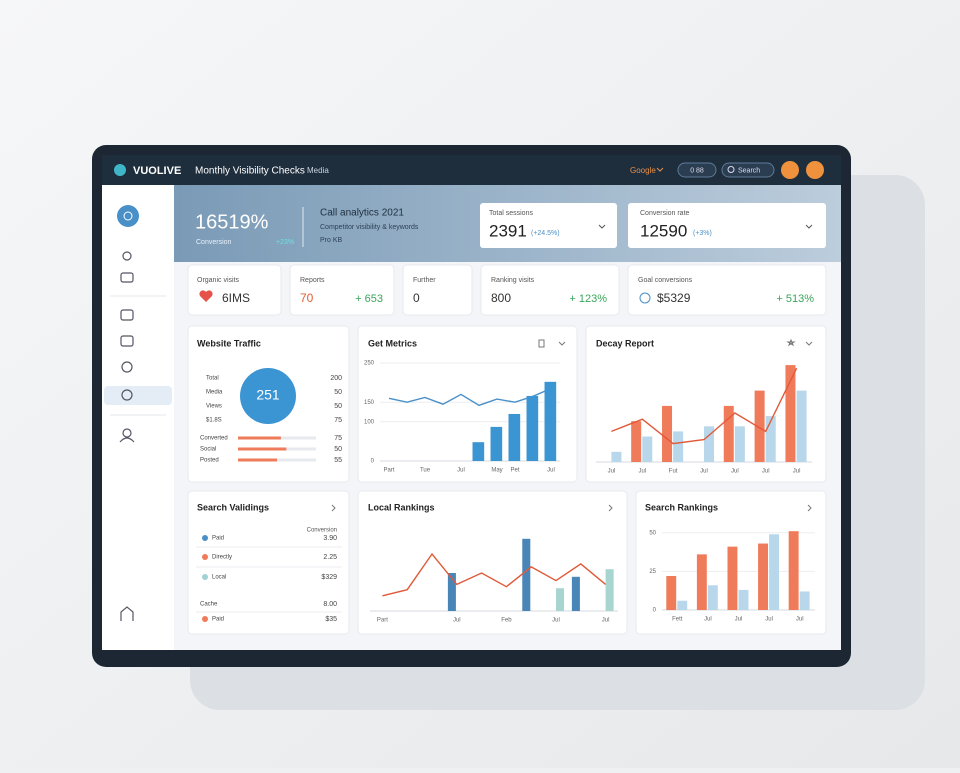 The height and width of the screenshot is (773, 960). I want to click on kpi-value: 70, so click(307, 298).